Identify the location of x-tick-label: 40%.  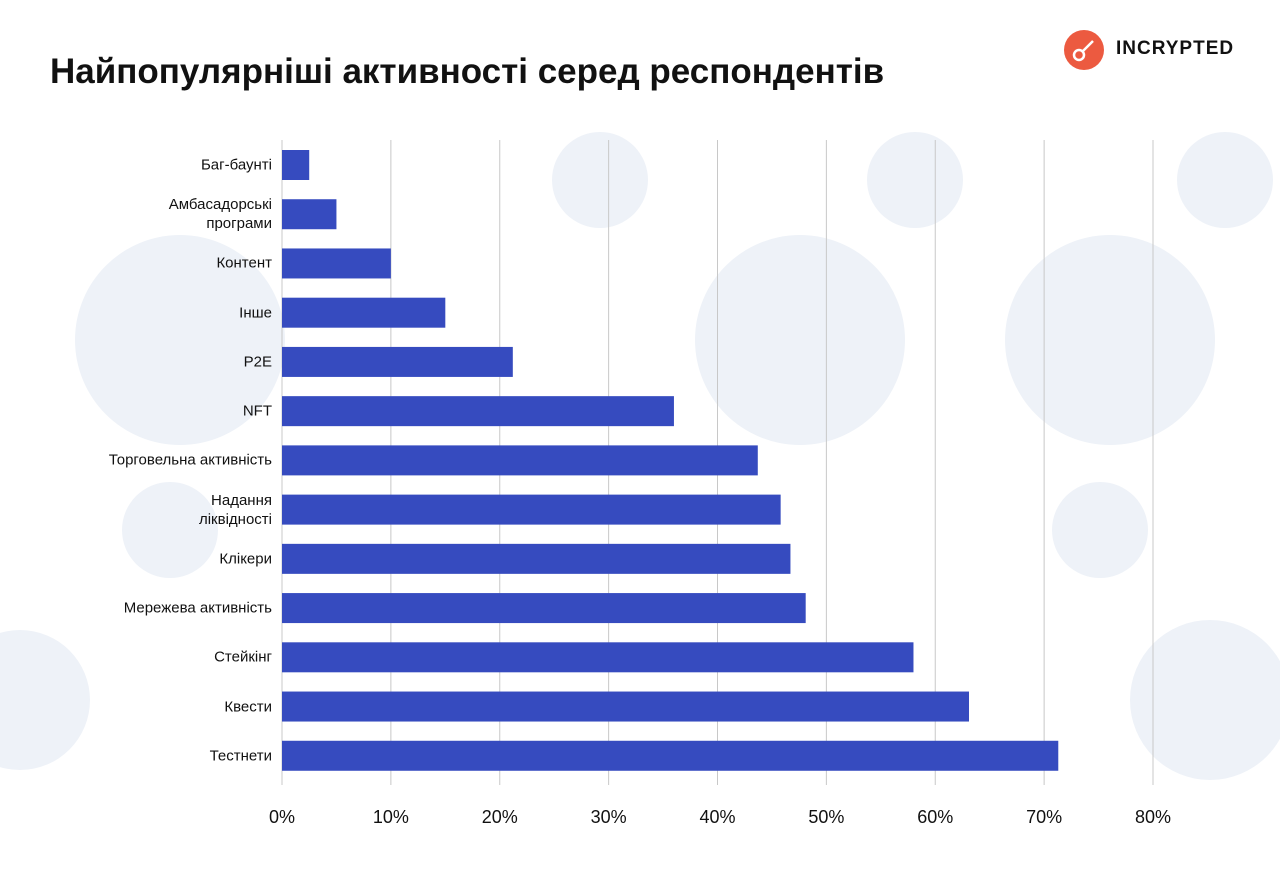
(717, 817).